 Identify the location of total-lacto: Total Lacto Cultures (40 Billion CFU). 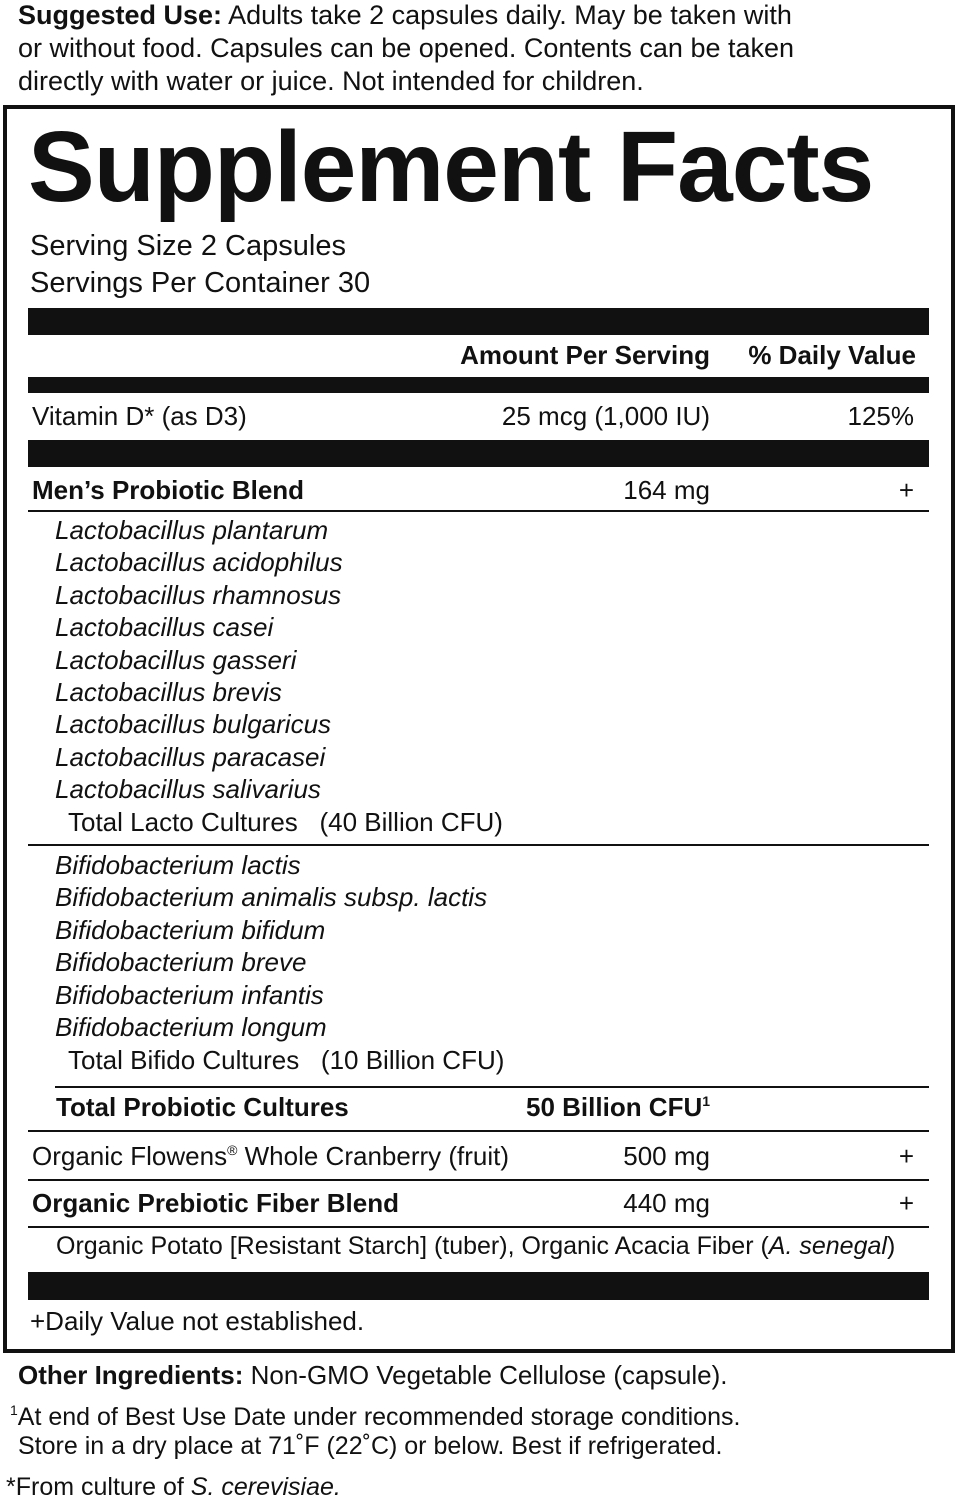
(285, 822).